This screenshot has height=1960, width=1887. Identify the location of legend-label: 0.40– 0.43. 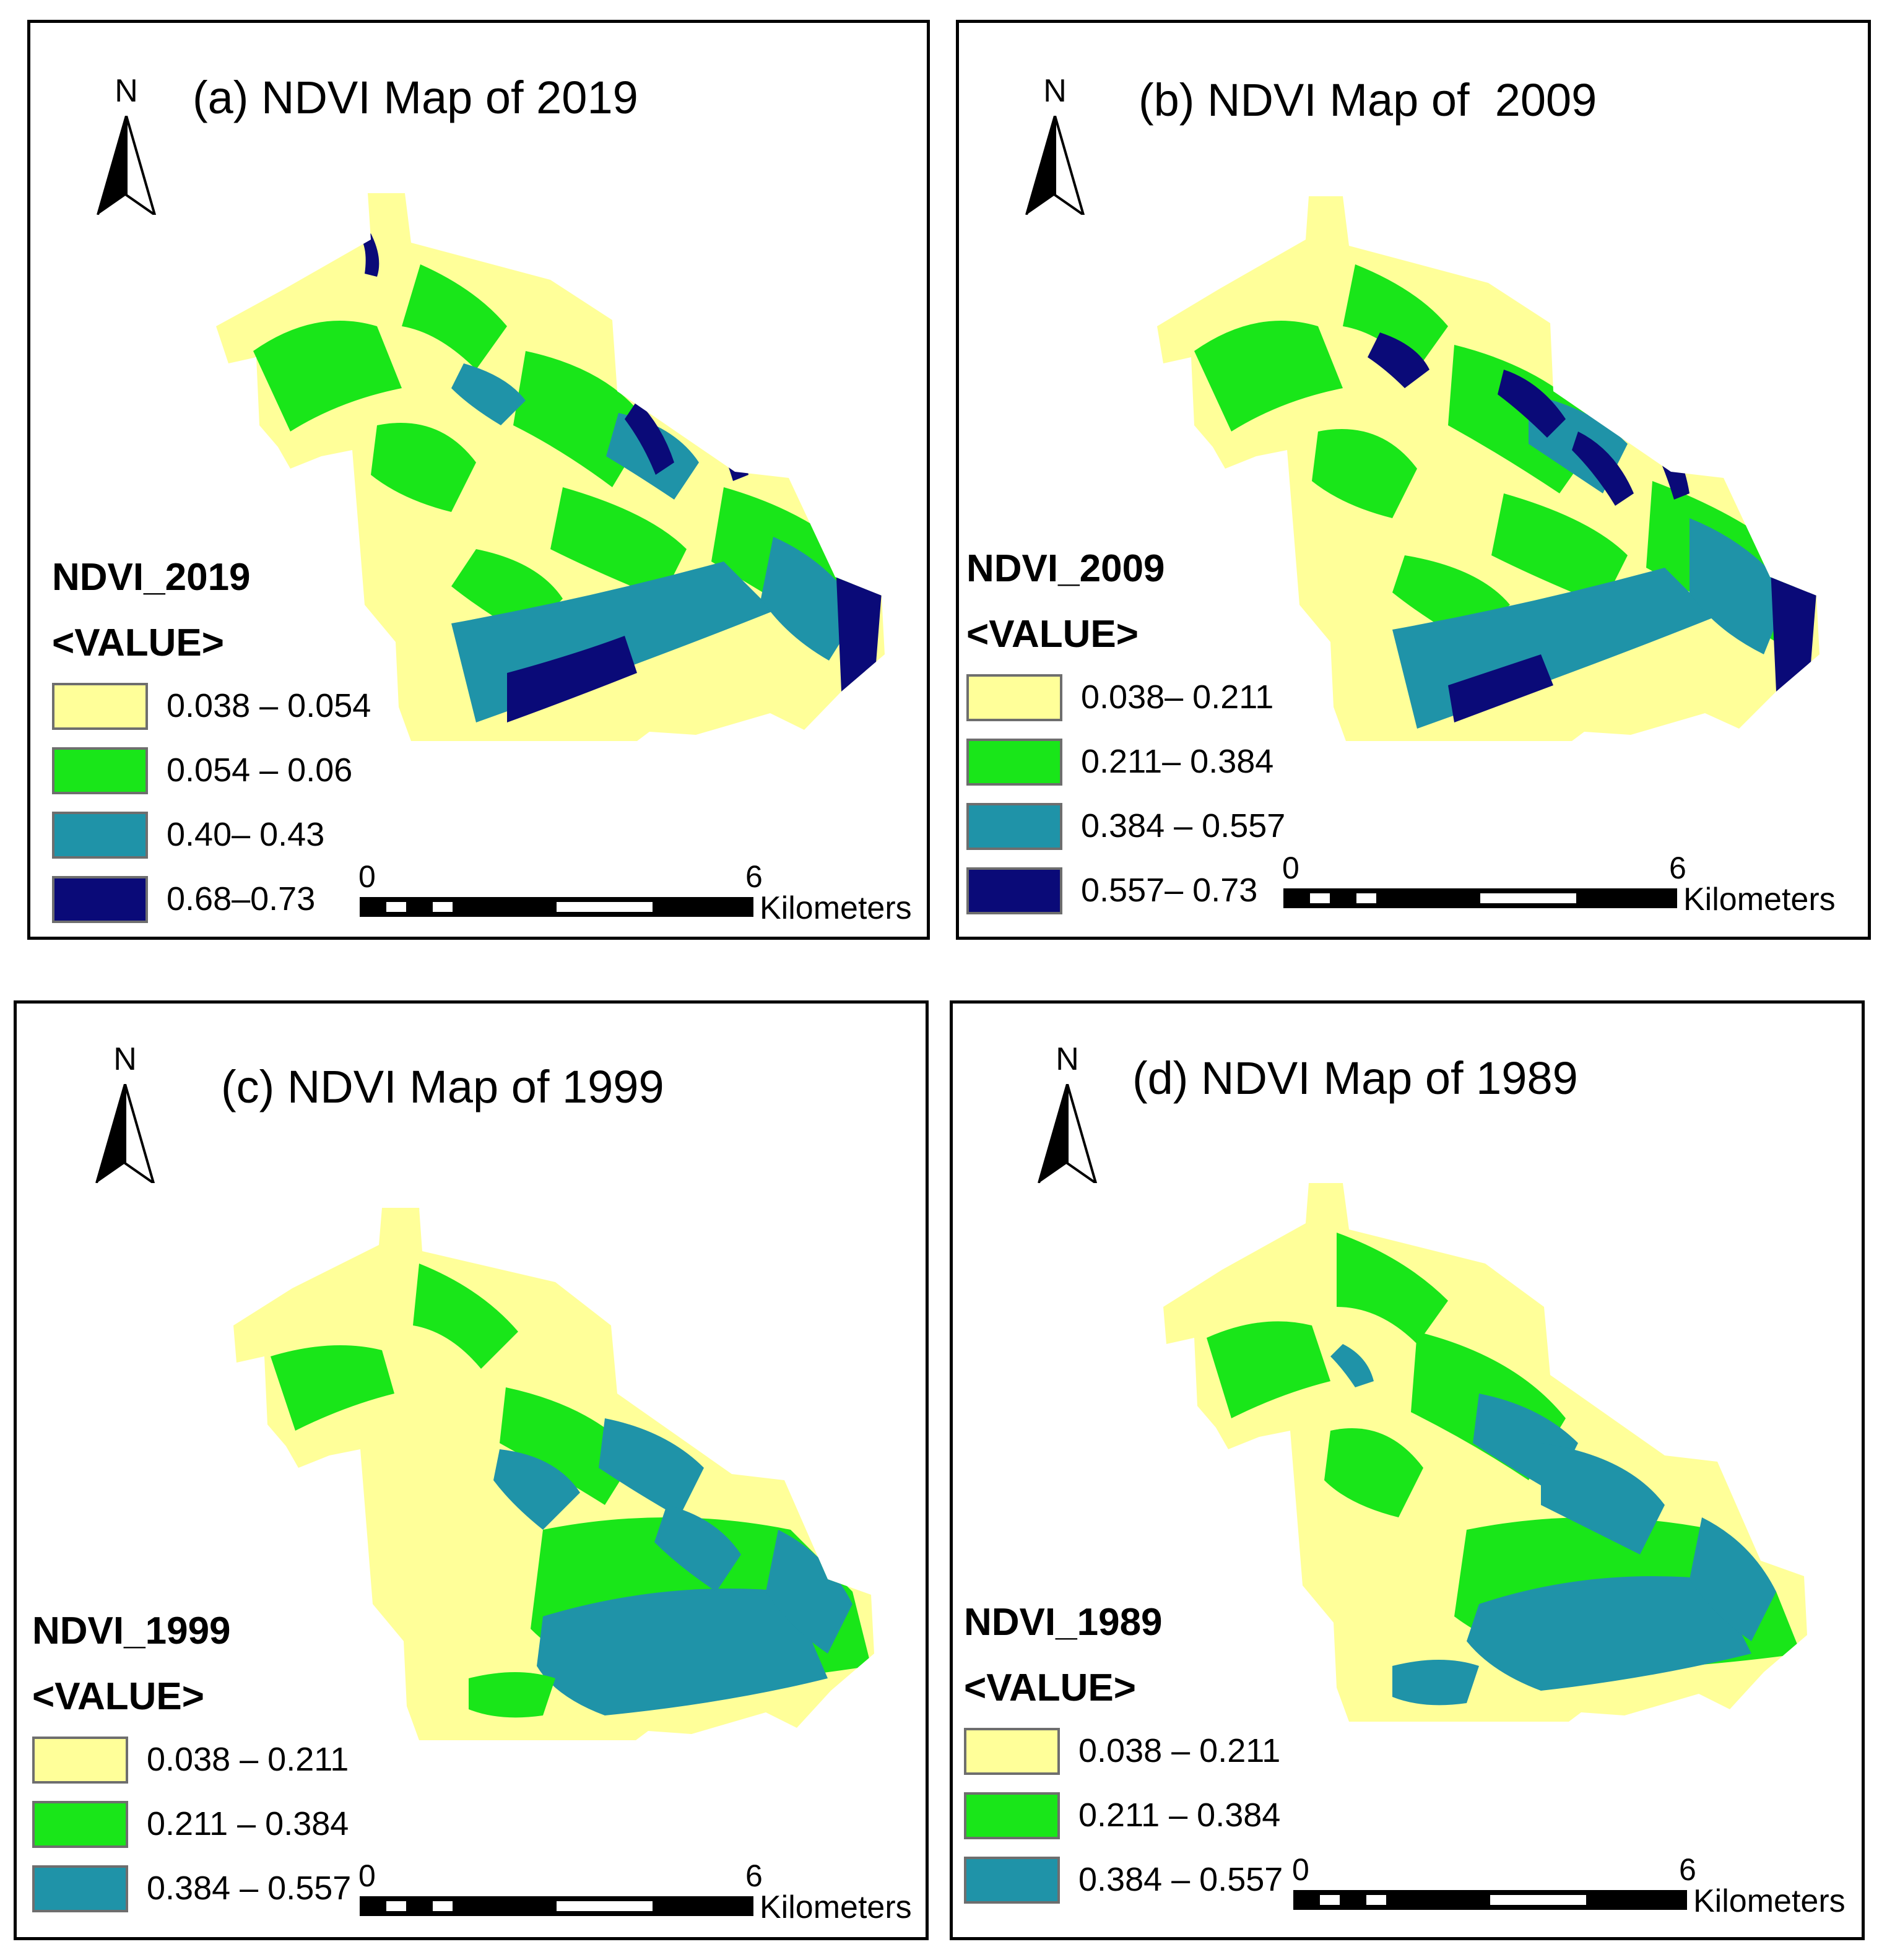
(246, 834).